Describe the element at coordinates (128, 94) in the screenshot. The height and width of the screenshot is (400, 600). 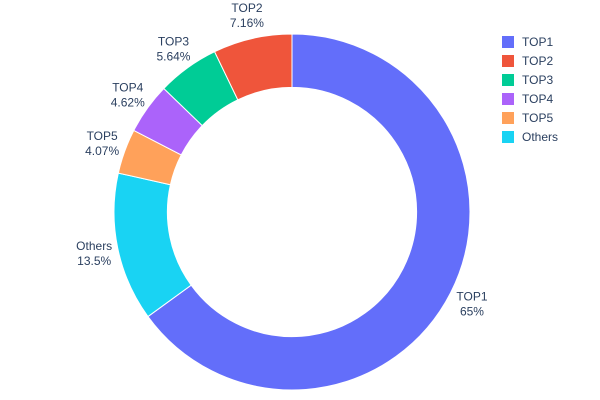
I see `slice-label-top4: TOP4 4.62%` at that location.